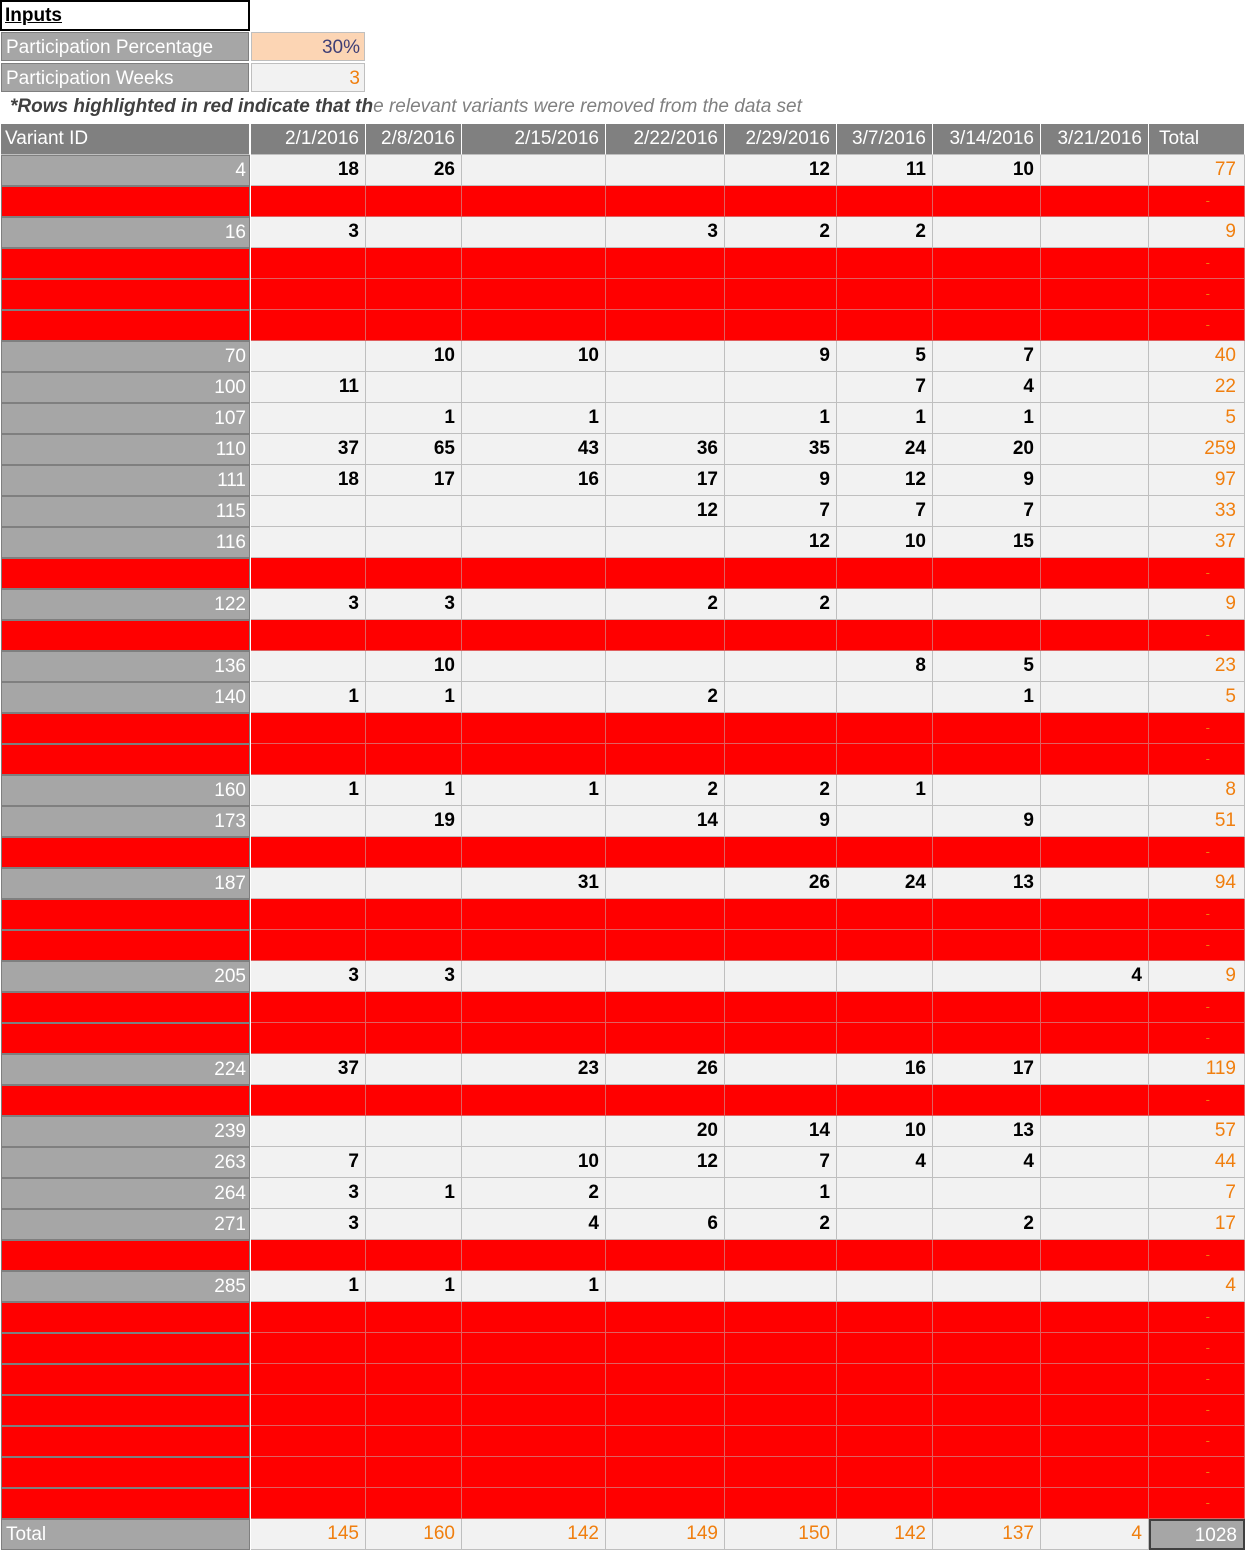 The height and width of the screenshot is (1552, 1246). Describe the element at coordinates (665, 821) in the screenshot. I see `week-value-cell: 14` at that location.